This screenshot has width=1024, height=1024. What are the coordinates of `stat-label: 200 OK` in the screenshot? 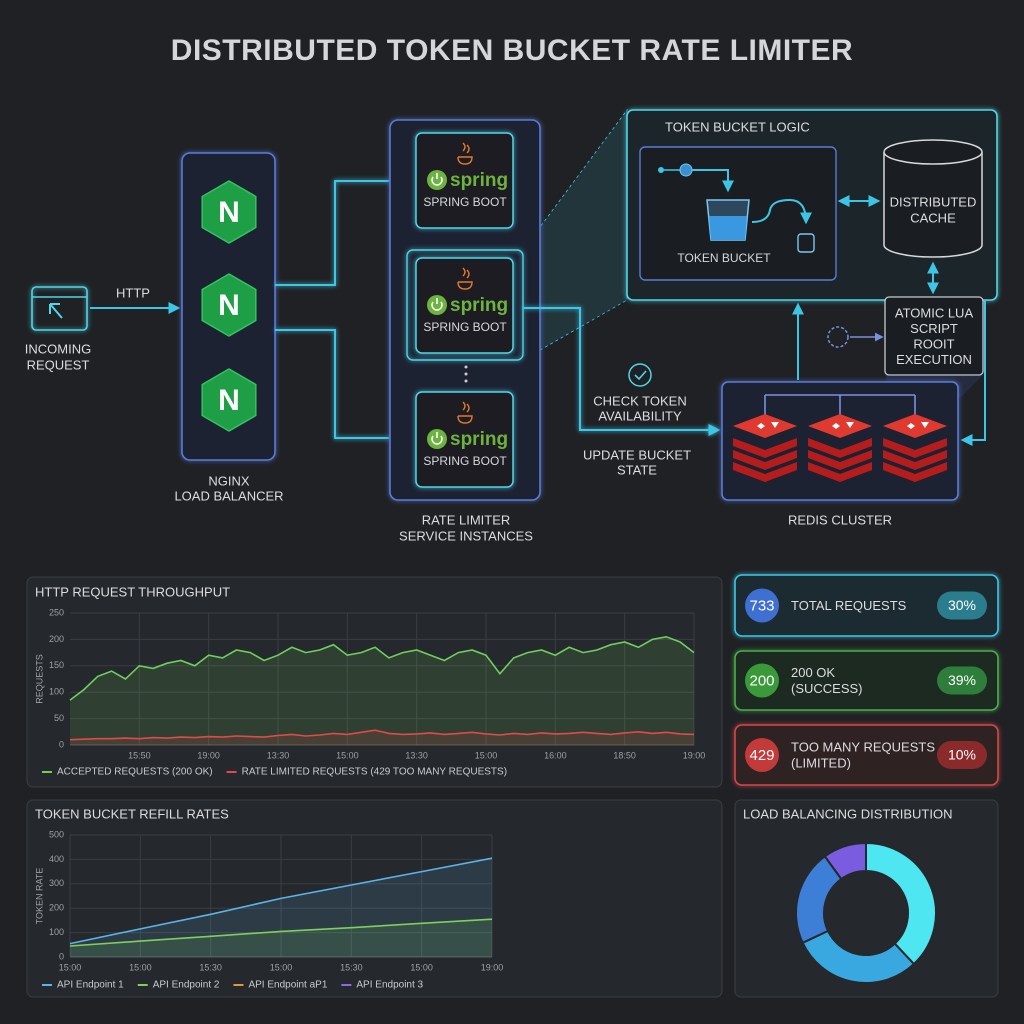 It's located at (813, 672).